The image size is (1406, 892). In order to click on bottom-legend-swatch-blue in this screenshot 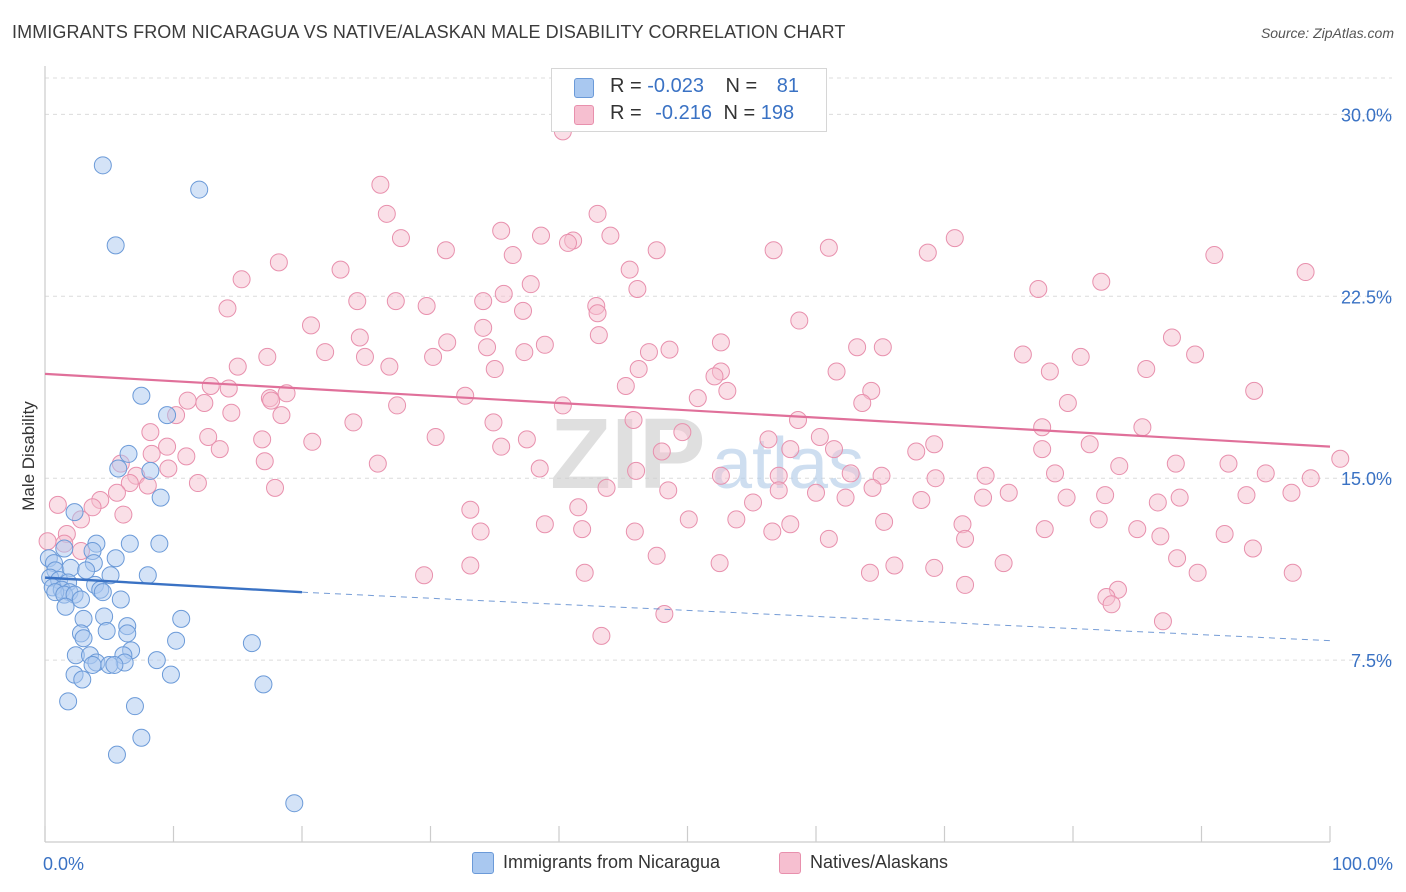, I will do `click(483, 863)`.